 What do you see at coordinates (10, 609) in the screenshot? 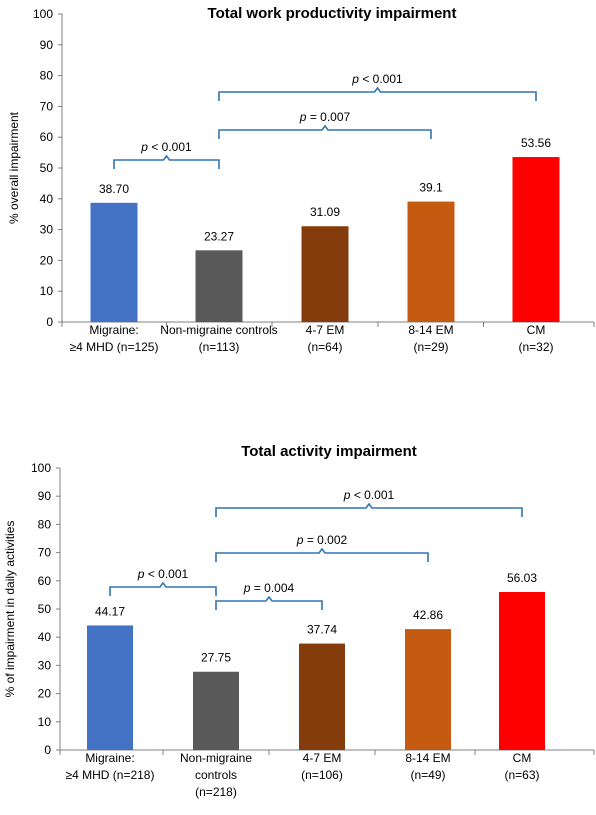
I see `chart2-y-axis-title: % of impairment in daily activities` at bounding box center [10, 609].